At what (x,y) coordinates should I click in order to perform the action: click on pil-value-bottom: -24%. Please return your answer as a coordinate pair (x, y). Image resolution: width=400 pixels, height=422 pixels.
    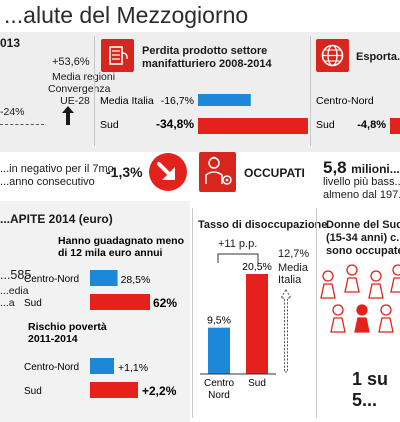
    Looking at the image, I should click on (12, 112).